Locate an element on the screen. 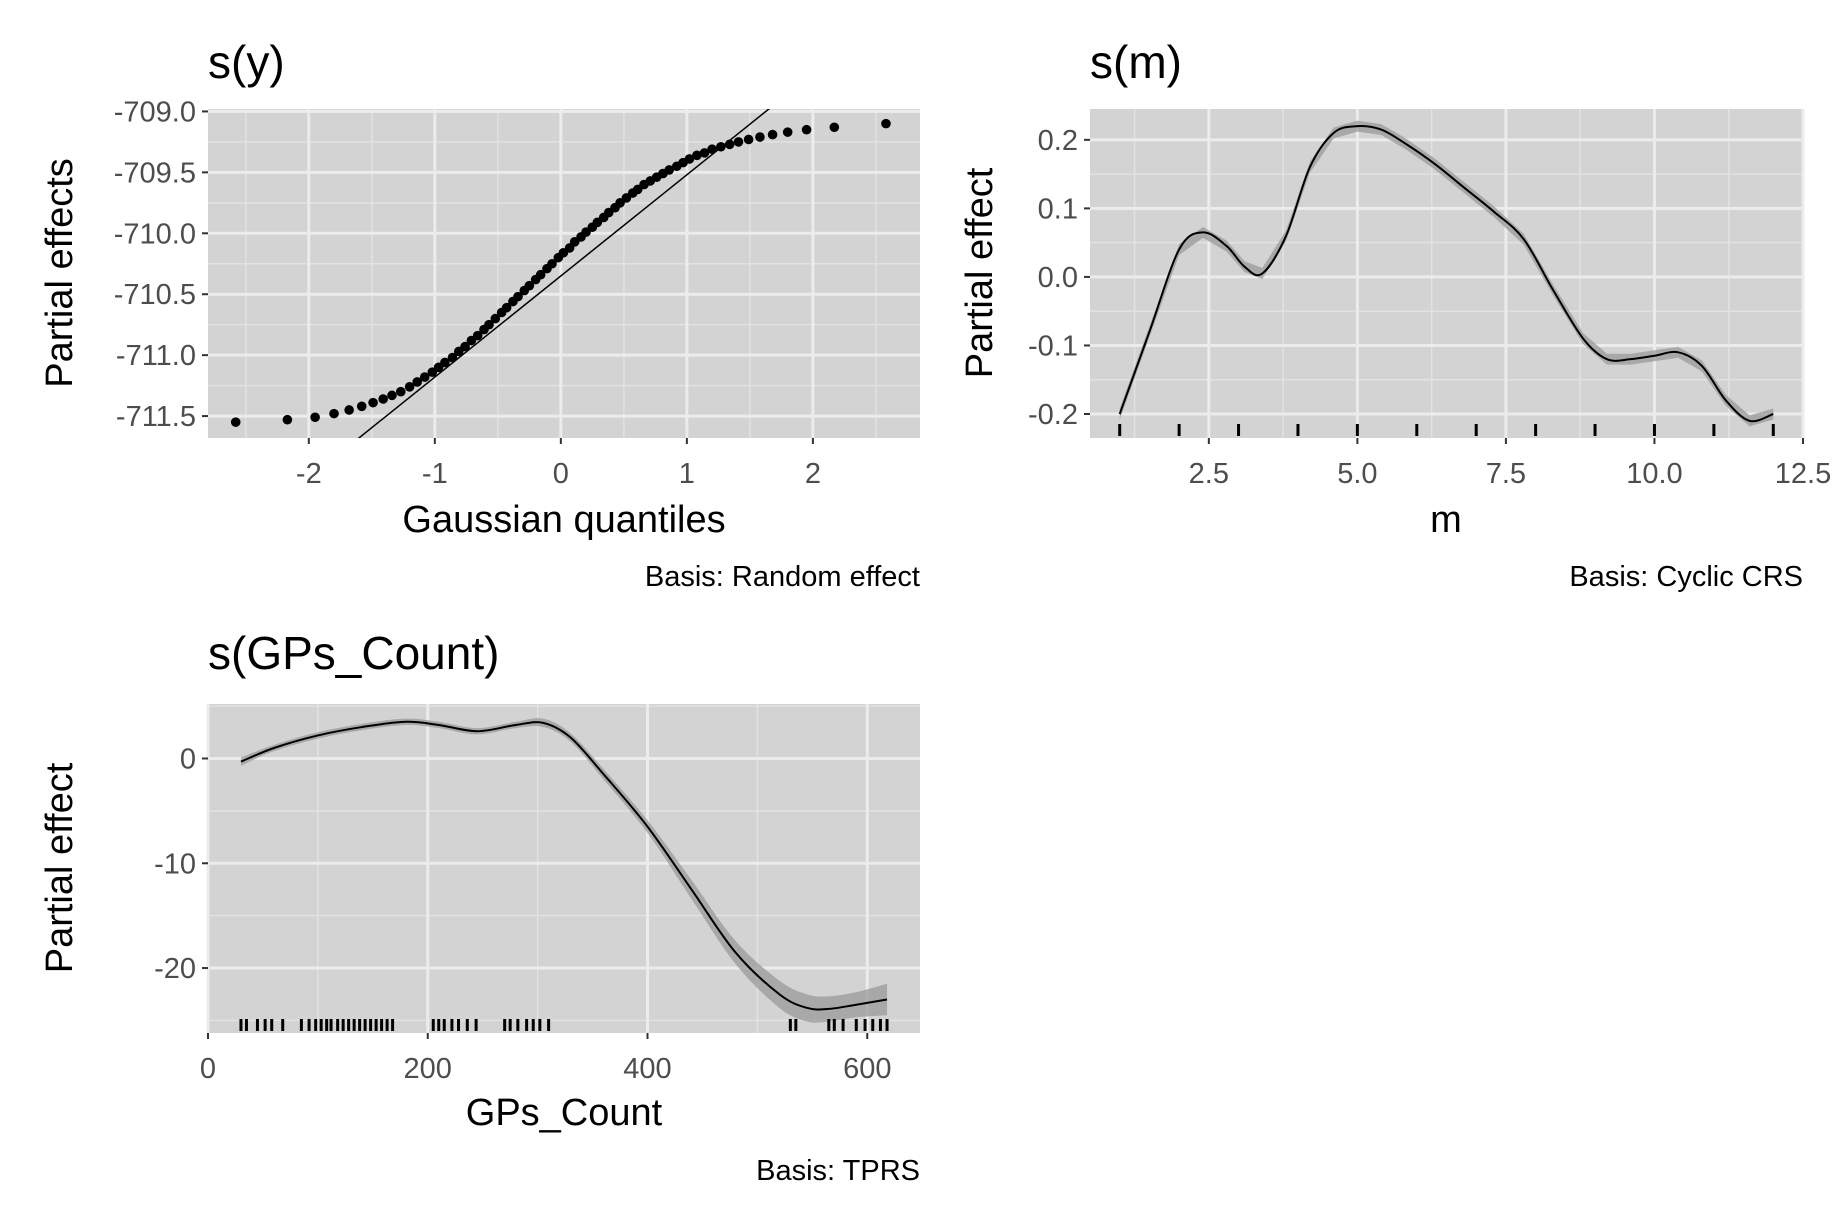  basis-caption: Basis: Cyclic CRS is located at coordinates (1686, 577).